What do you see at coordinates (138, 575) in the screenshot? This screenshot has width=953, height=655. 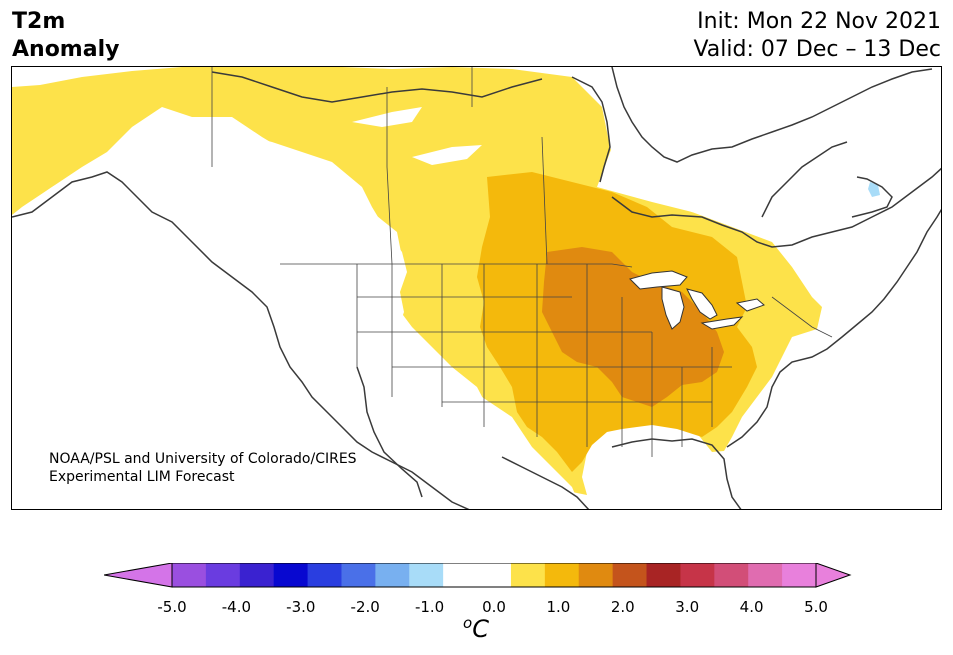 I see `colorbar-under-arrow` at bounding box center [138, 575].